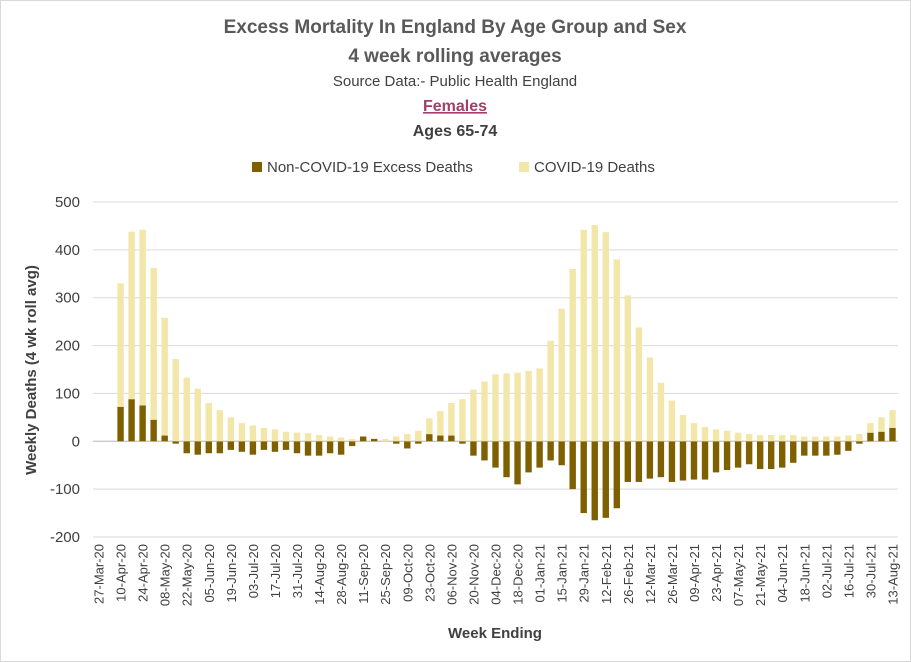 The width and height of the screenshot is (911, 662). I want to click on y-tick-label: 500, so click(67, 202).